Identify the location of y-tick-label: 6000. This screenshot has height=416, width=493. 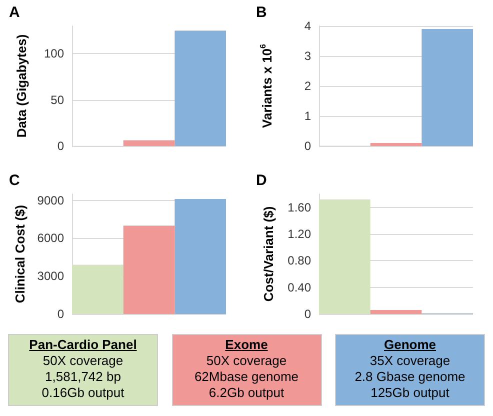
(50, 238).